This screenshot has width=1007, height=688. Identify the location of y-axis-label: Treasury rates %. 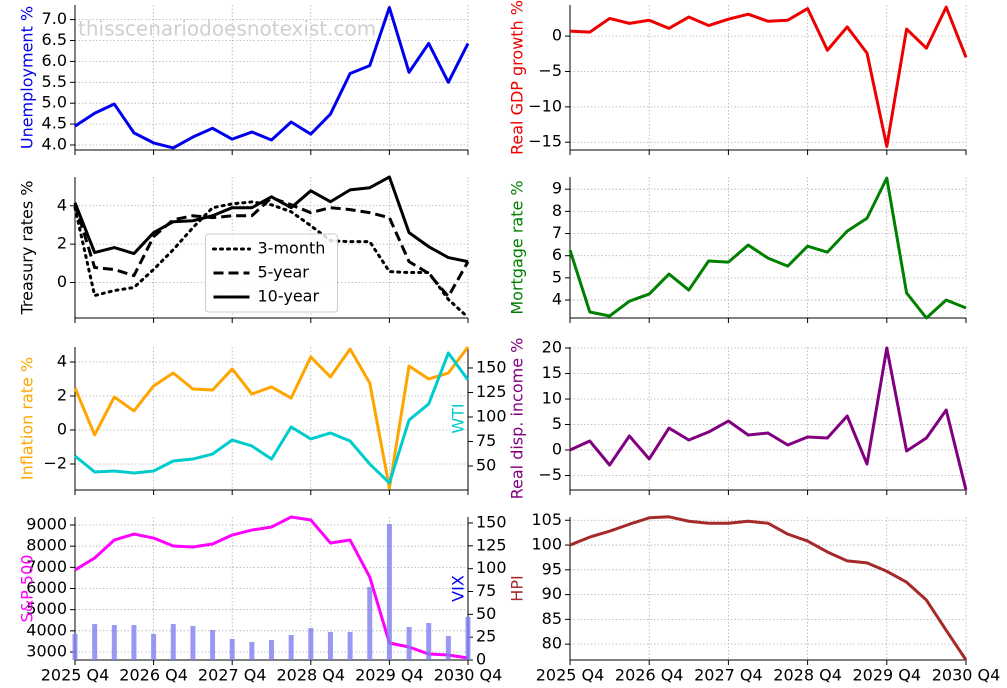
(27, 247).